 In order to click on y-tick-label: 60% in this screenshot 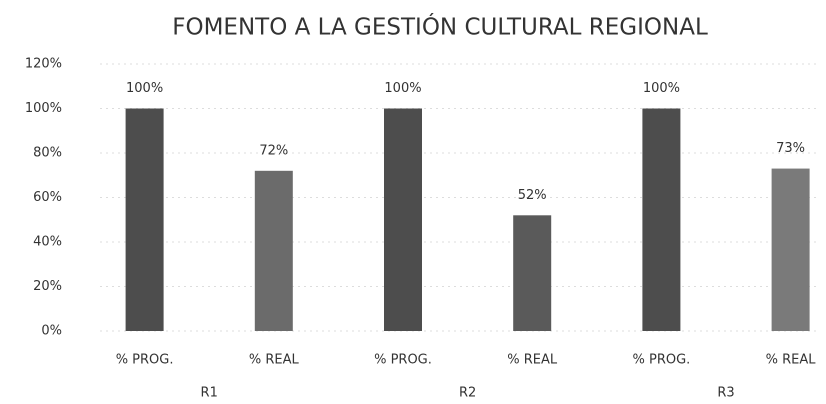, I will do `click(47, 197)`.